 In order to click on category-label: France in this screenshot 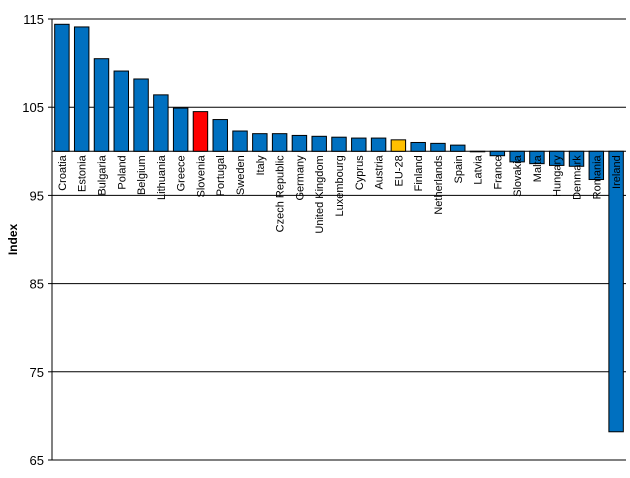, I will do `click(498, 172)`.